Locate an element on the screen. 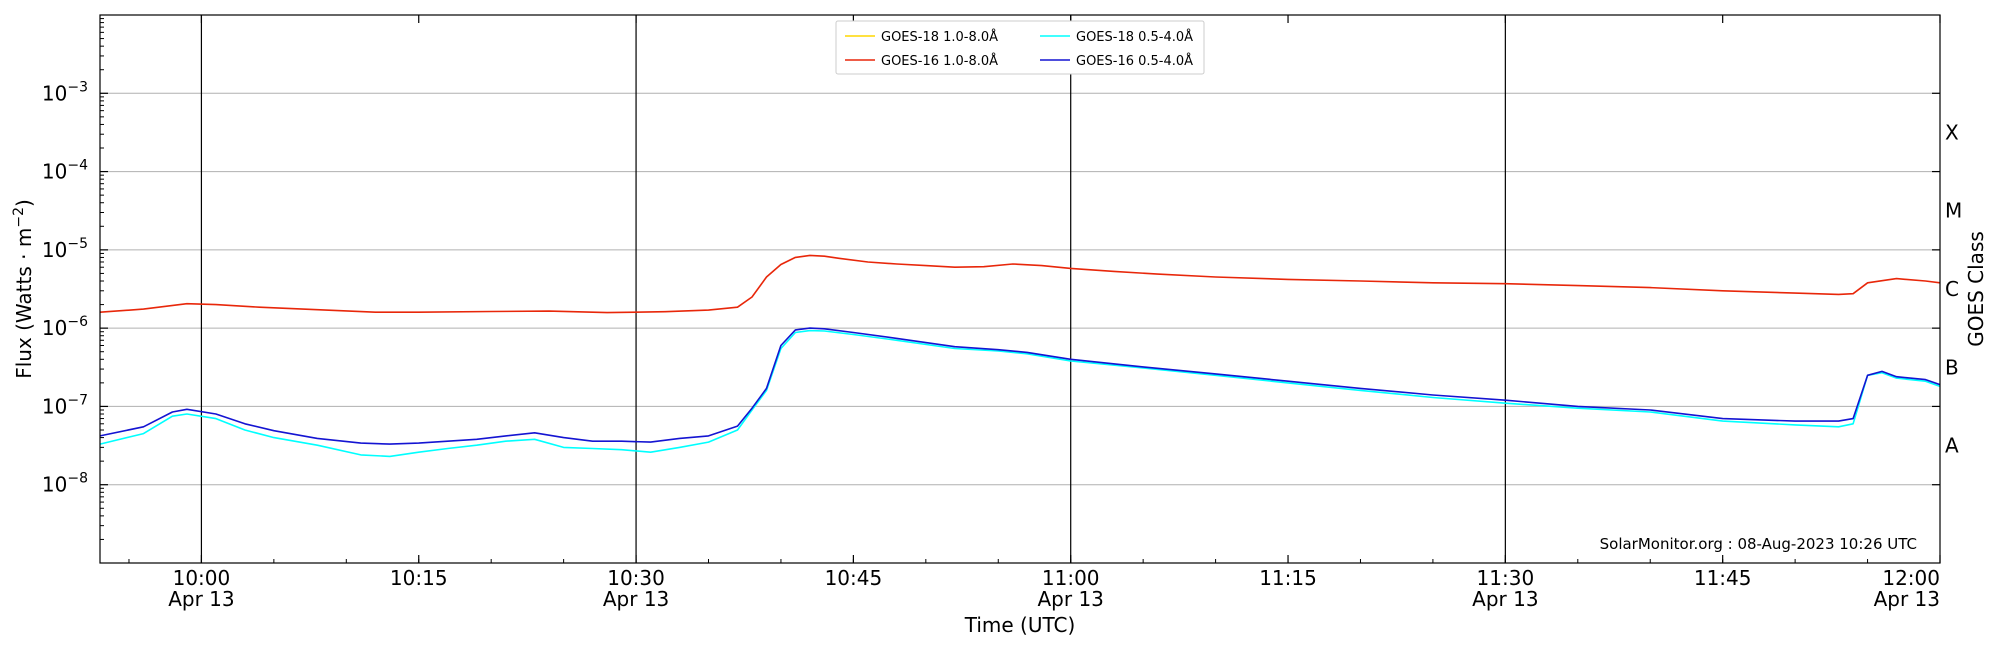  legend-label: GOES-18 1.0-8.0Å is located at coordinates (939, 37).